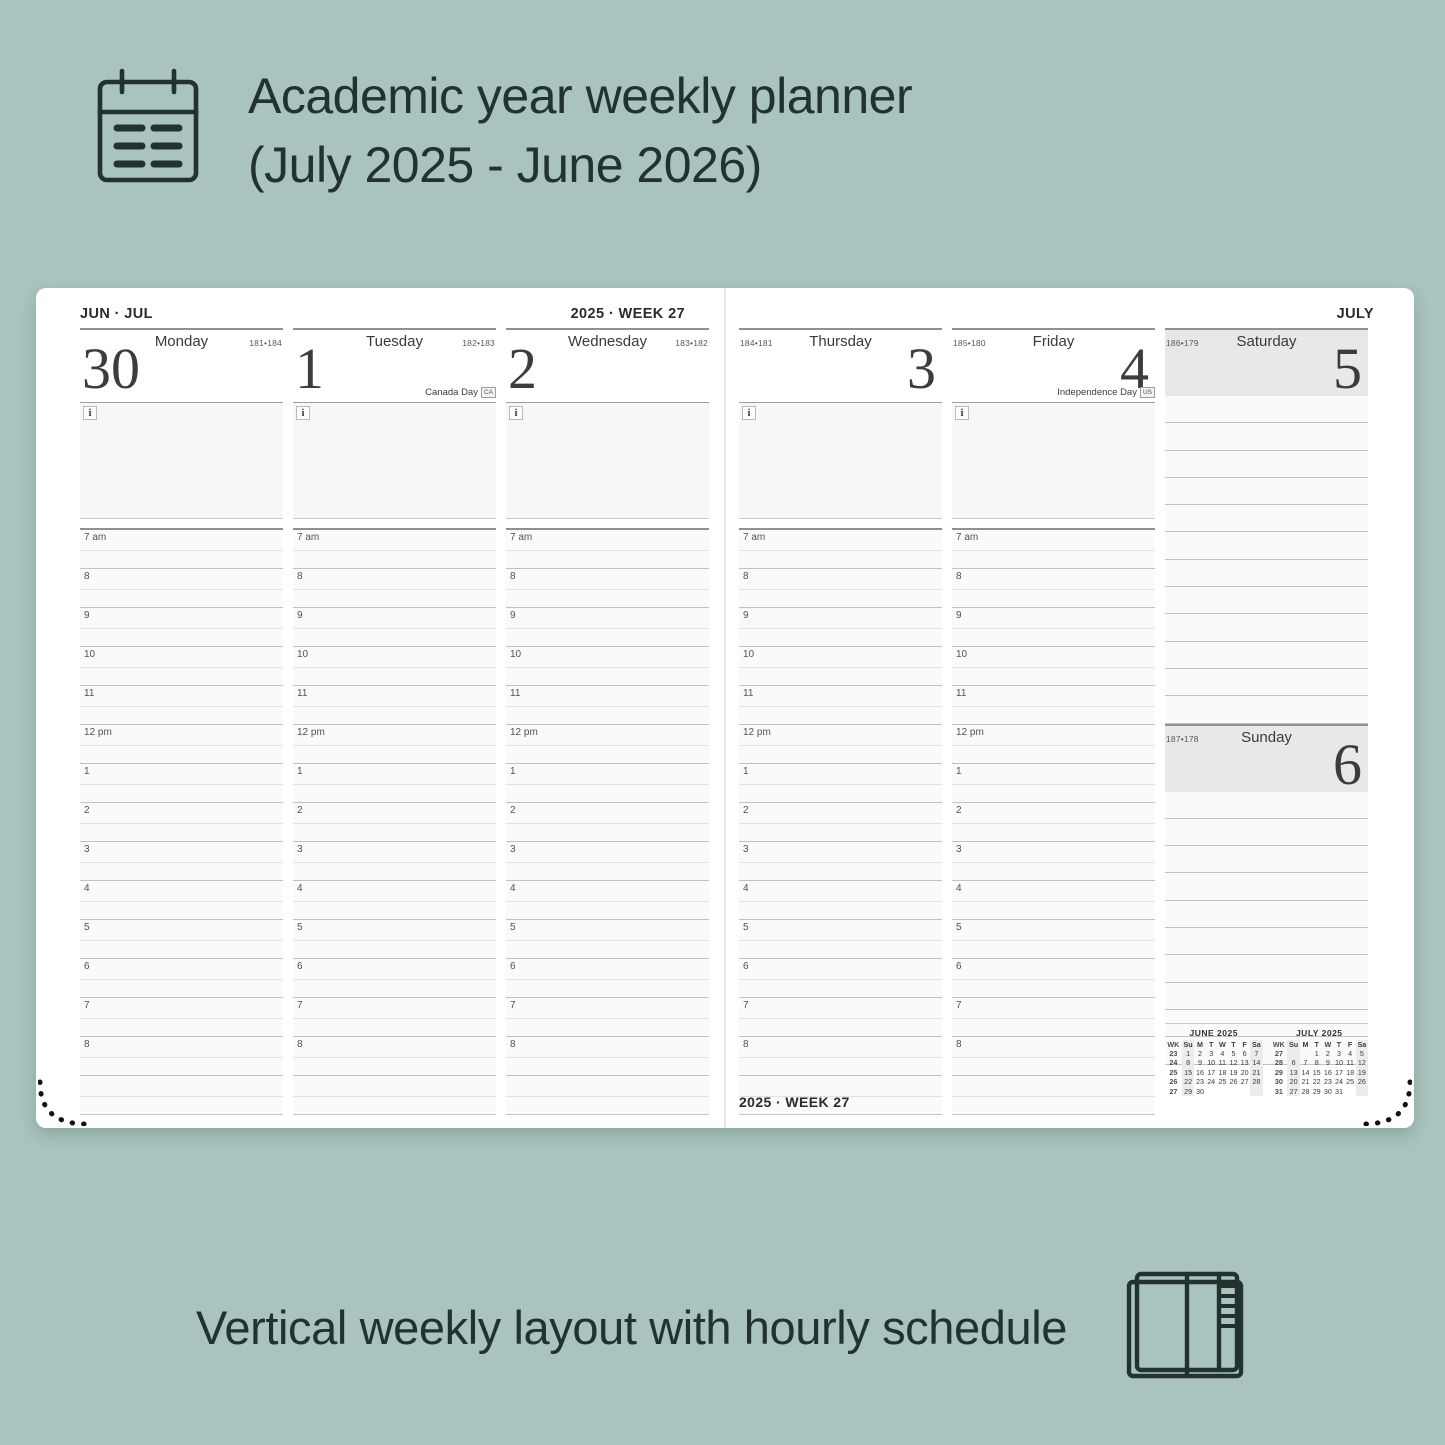 The height and width of the screenshot is (1445, 1445). I want to click on mini-calendar-cell: 2, so click(1327, 1053).